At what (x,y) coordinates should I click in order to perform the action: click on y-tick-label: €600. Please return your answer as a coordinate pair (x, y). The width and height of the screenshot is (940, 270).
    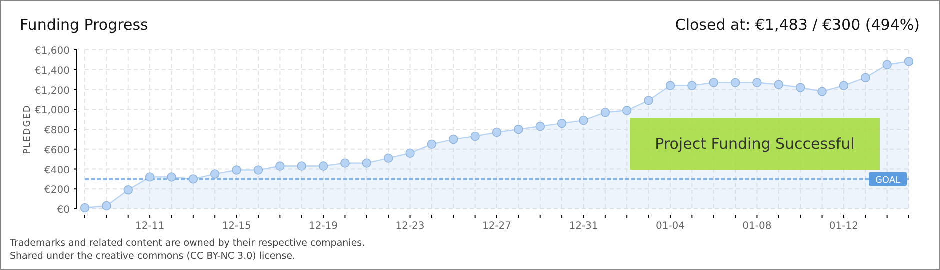
    Looking at the image, I should click on (57, 150).